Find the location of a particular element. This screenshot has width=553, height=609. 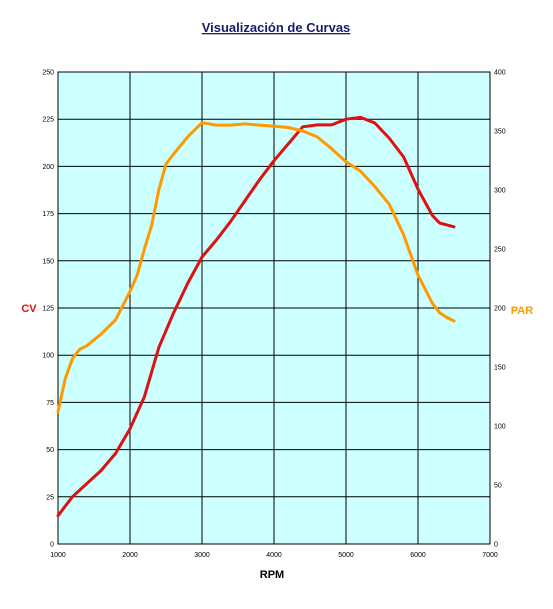

y2-tick-label: 350 is located at coordinates (500, 132).